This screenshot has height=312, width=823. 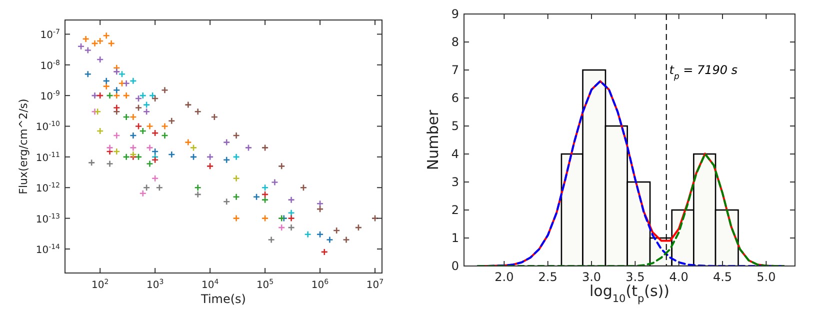 I want to click on x-tick-label: 2.5, so click(x=548, y=277).